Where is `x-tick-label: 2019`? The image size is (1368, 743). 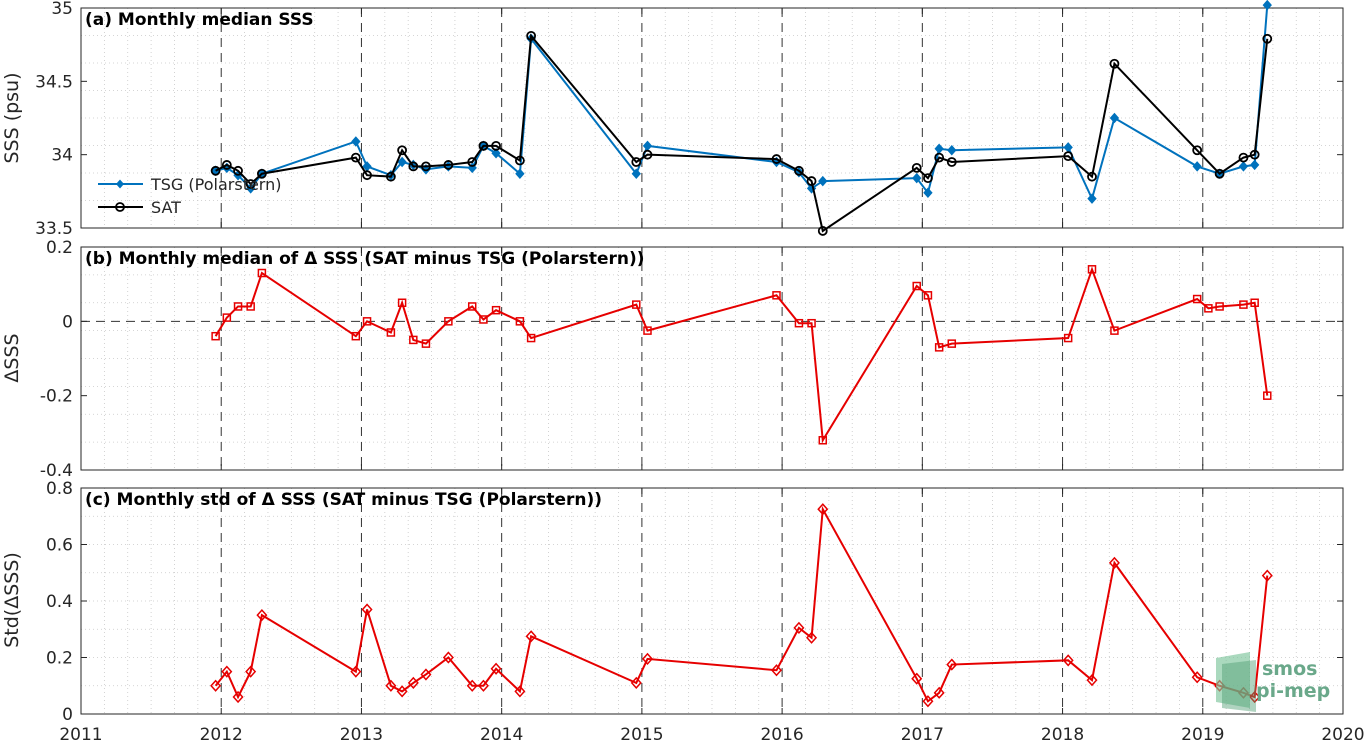 x-tick-label: 2019 is located at coordinates (1202, 734).